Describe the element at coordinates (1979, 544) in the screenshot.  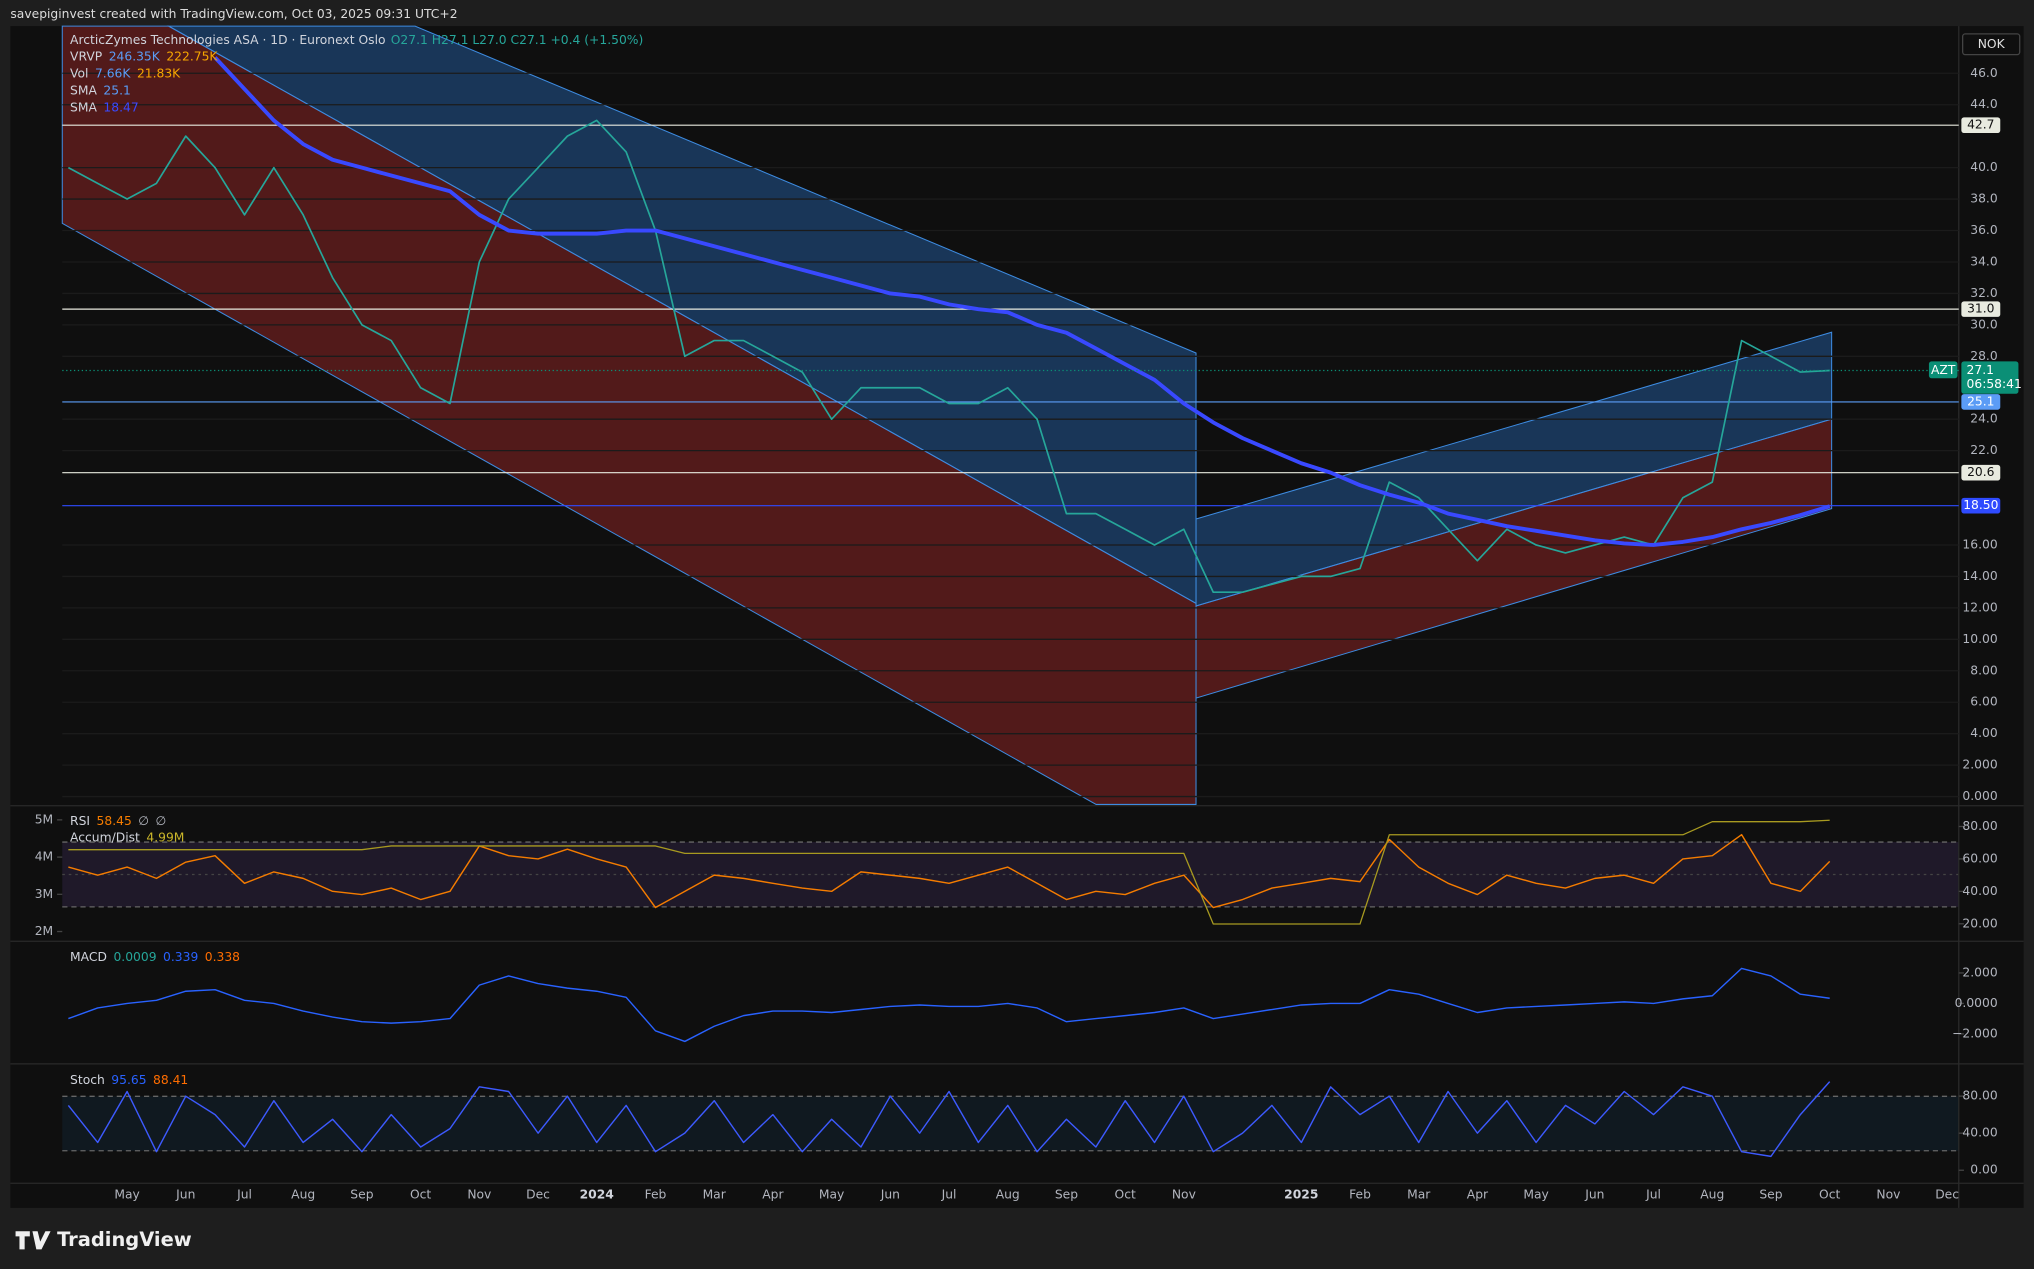
I see `y-tick-label: 16.00` at that location.